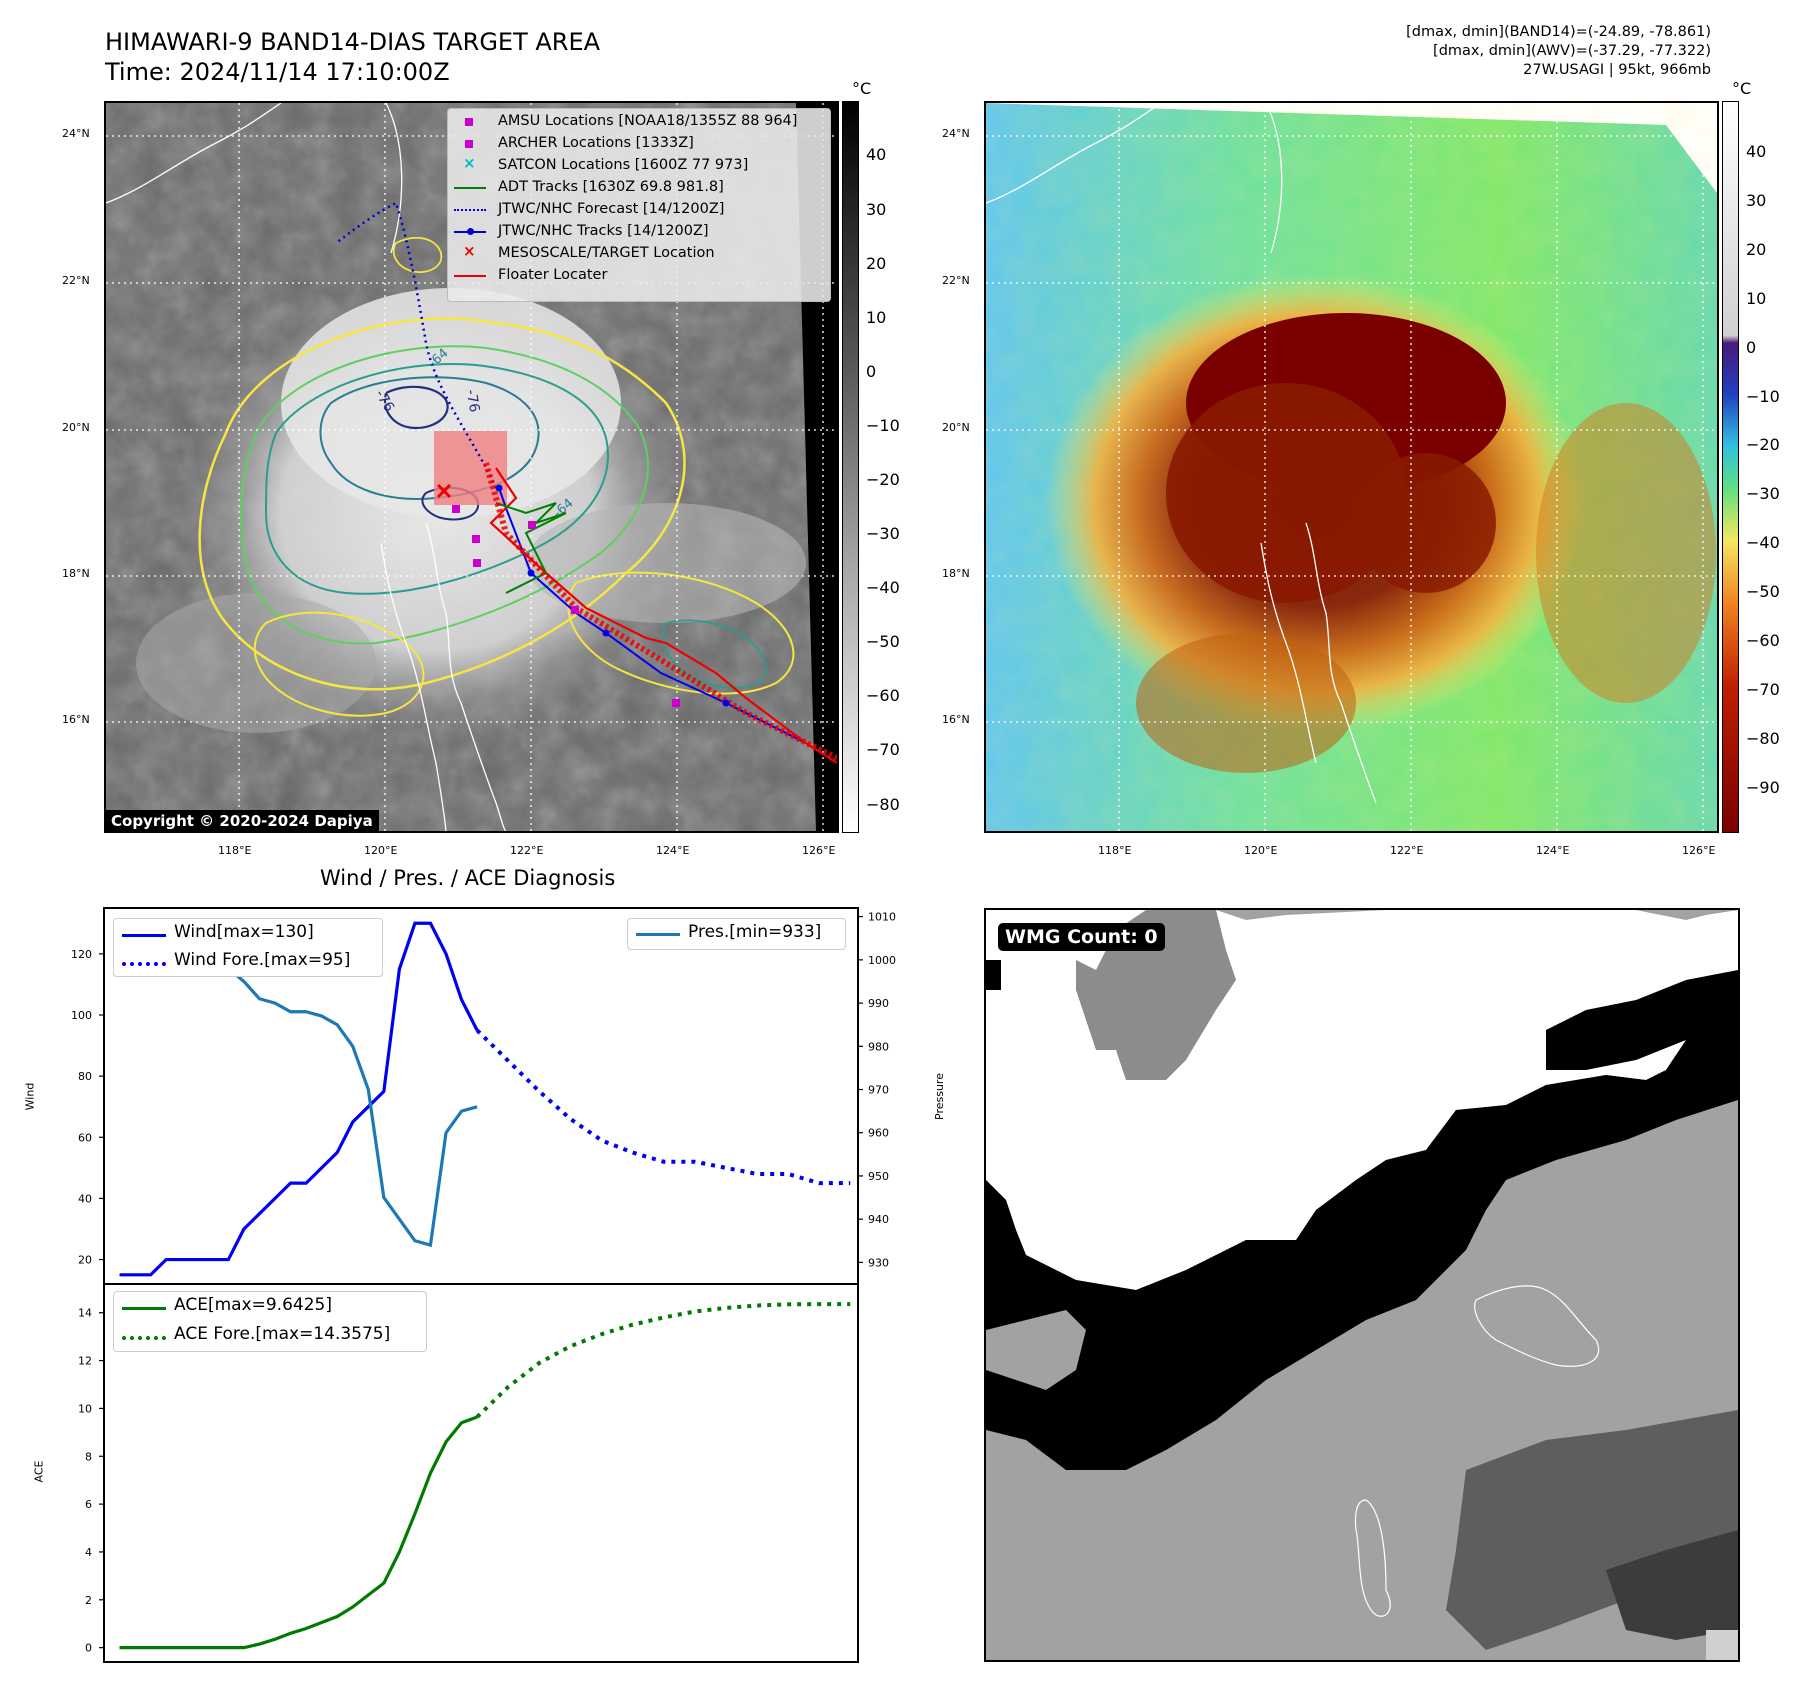 The height and width of the screenshot is (1690, 1797). Describe the element at coordinates (956, 427) in the screenshot. I see `color-lat-label-20: 20°N` at that location.